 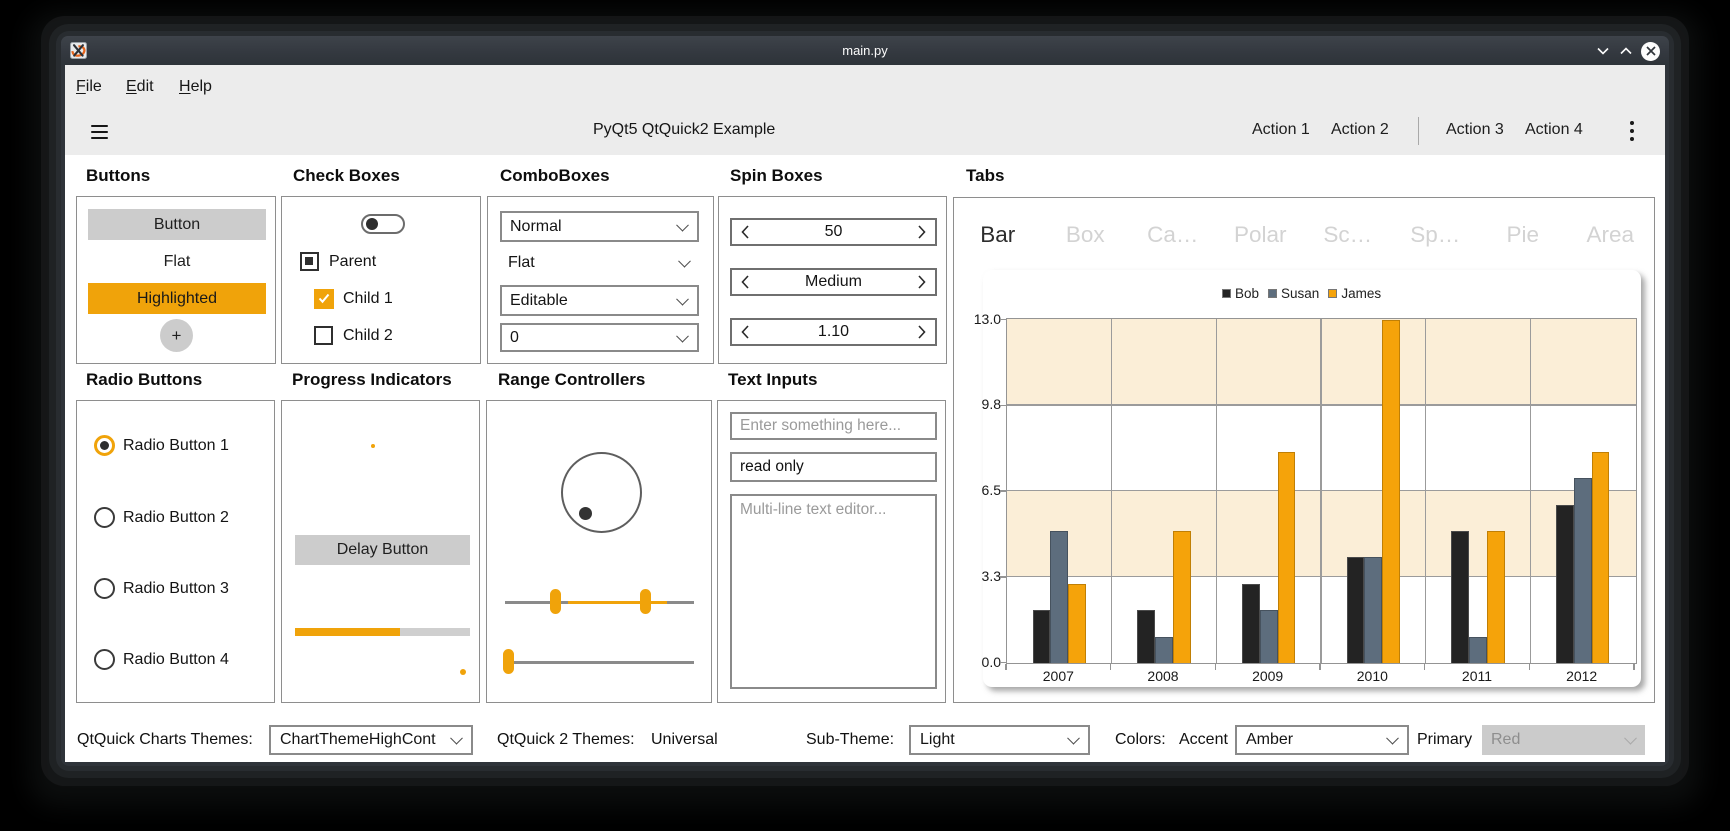 I want to click on checkbox-partial-icon, so click(x=309, y=261).